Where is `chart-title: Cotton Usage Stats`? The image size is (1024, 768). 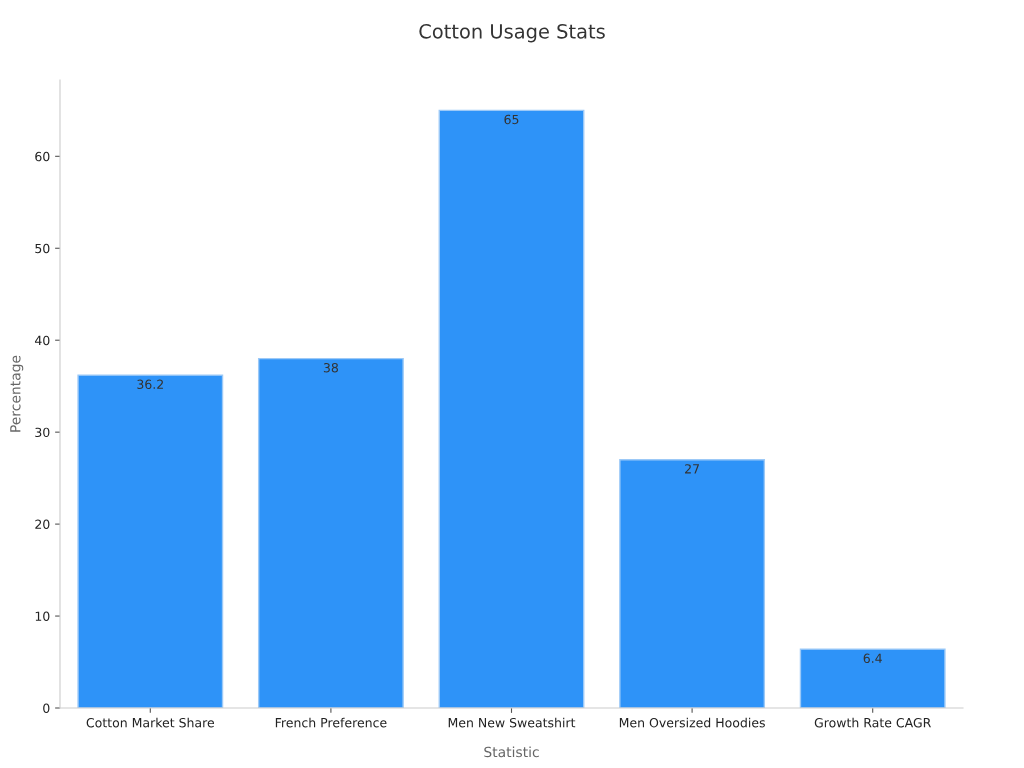 chart-title: Cotton Usage Stats is located at coordinates (512, 33).